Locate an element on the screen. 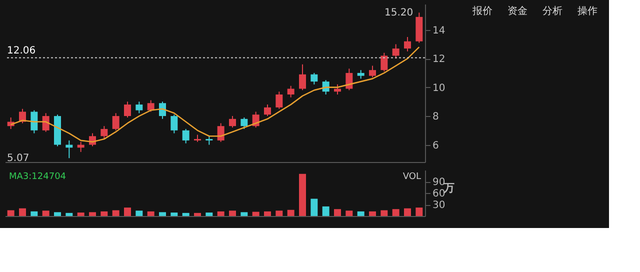 Image resolution: width=640 pixels, height=272 pixels. annotation: MA3:124704 is located at coordinates (37, 177).